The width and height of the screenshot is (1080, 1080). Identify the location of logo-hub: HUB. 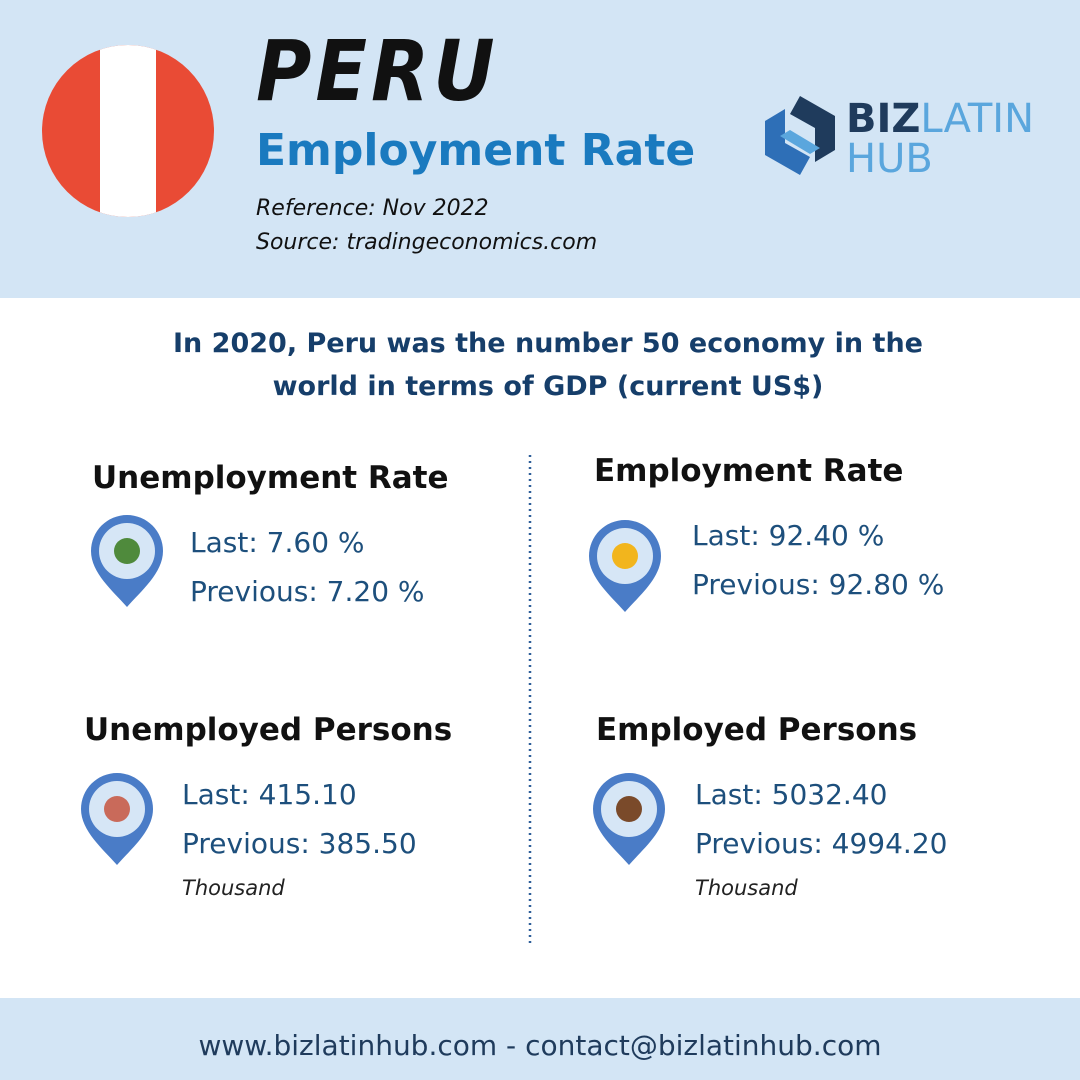
(889, 159).